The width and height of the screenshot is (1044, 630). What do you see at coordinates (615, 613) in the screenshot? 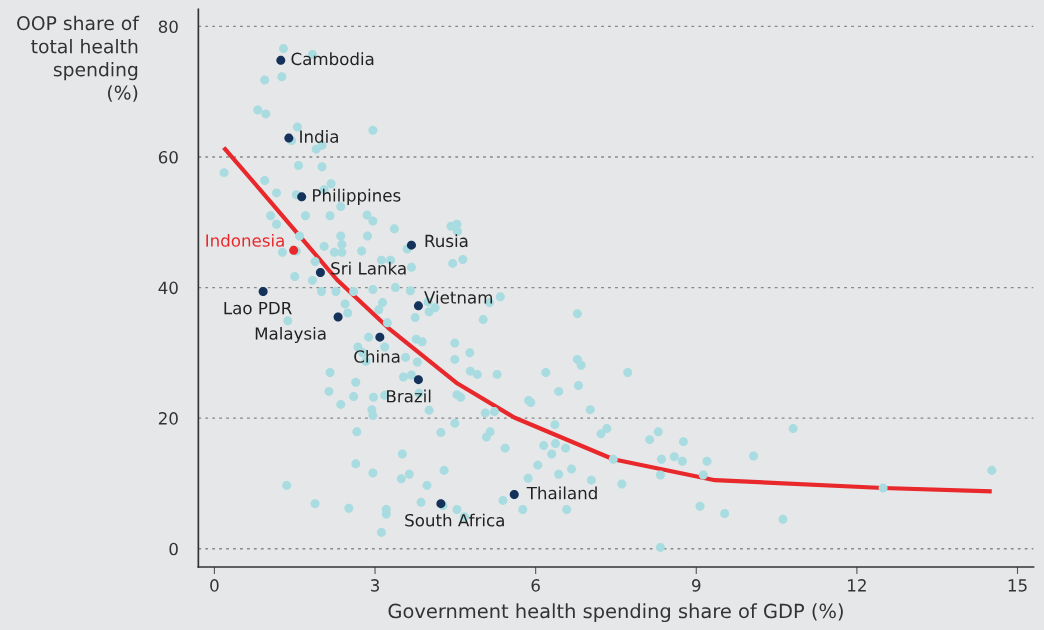
I see `x-axis-title: Government health spending share of GDP (%)` at bounding box center [615, 613].